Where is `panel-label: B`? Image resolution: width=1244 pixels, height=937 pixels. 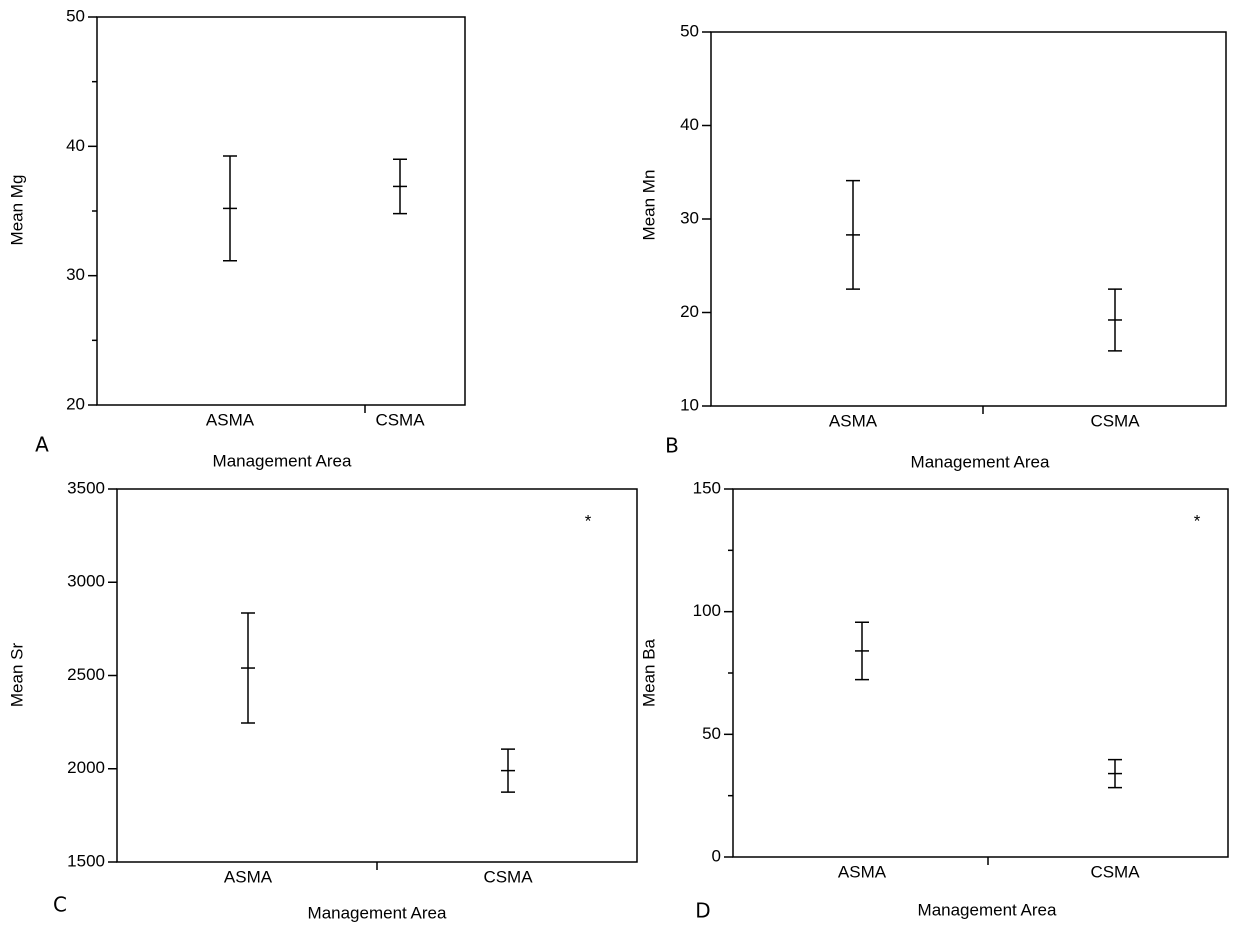
panel-label: B is located at coordinates (672, 446).